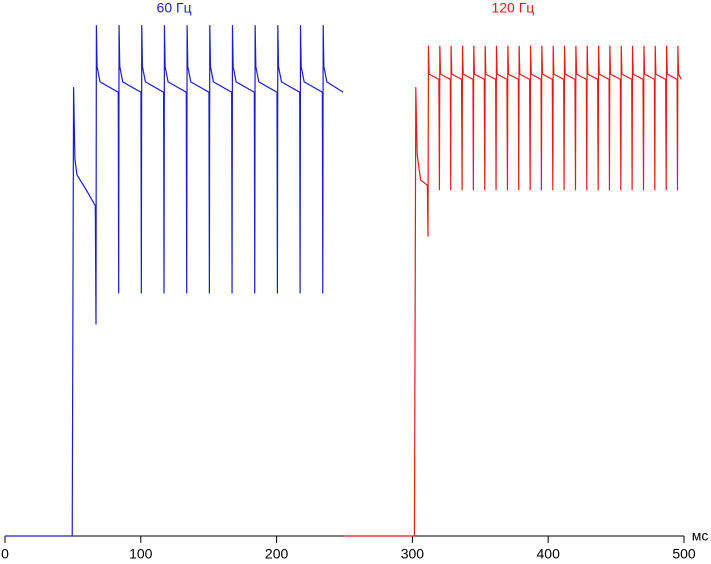  Describe the element at coordinates (174, 8) in the screenshot. I see `series-label: 60 Гц` at that location.